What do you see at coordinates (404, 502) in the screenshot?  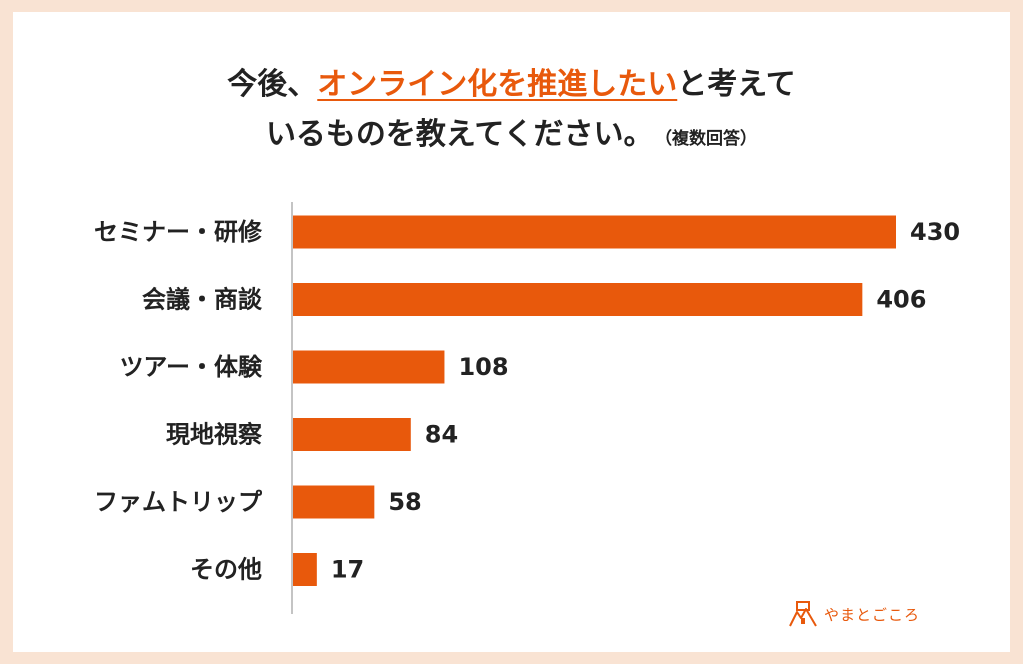 I see `value-label-5: 58` at bounding box center [404, 502].